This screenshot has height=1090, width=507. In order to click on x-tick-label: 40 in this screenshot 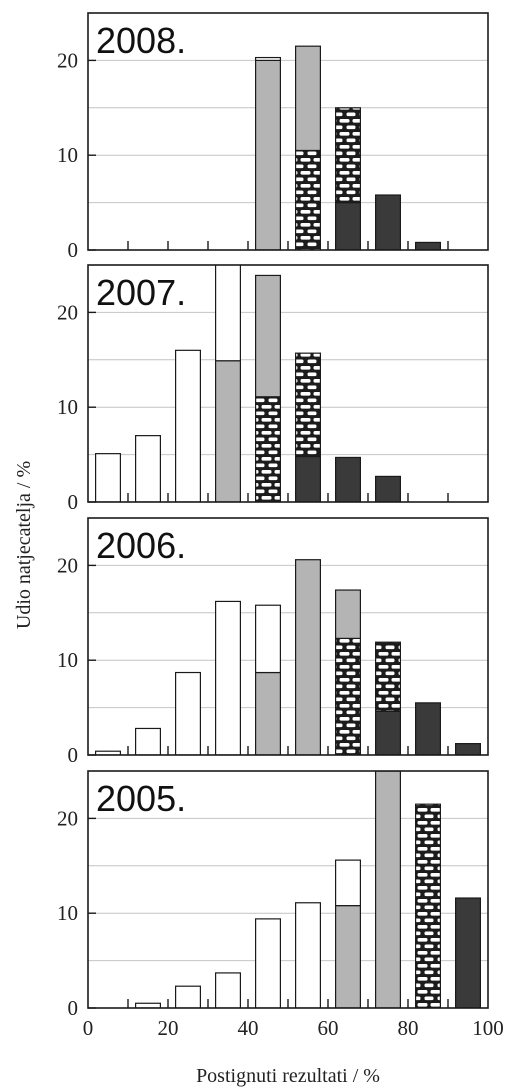, I will do `click(248, 1028)`.